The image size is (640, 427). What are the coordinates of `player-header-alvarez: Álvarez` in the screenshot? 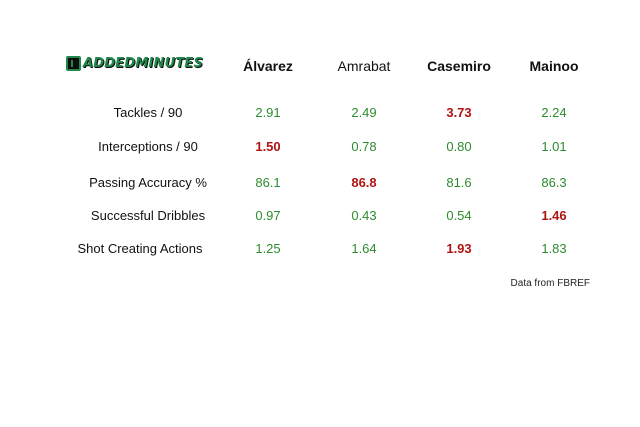 It's located at (268, 66).